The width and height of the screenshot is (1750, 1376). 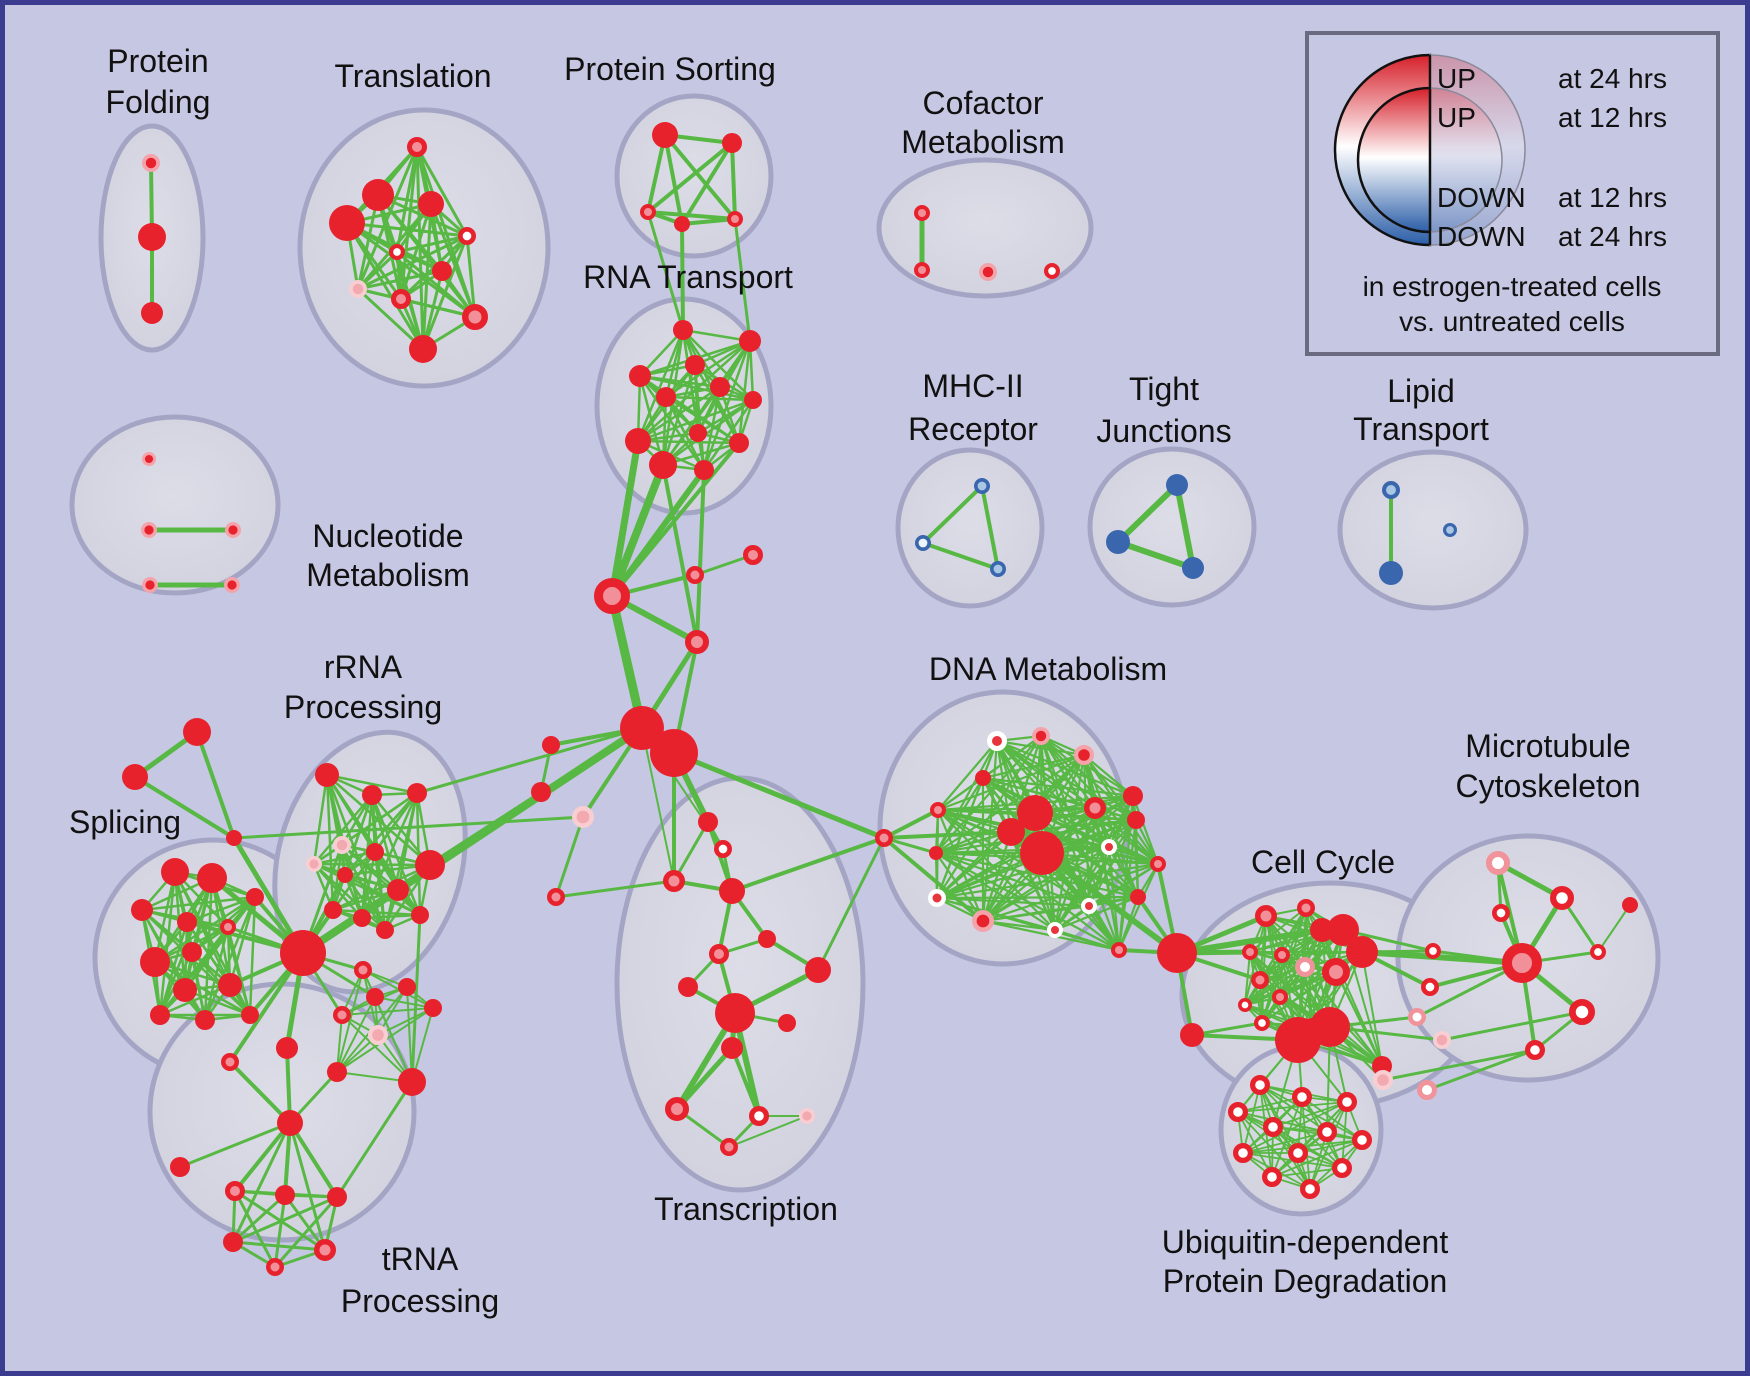 What do you see at coordinates (1272, 1126) in the screenshot?
I see `network-node-ub4` at bounding box center [1272, 1126].